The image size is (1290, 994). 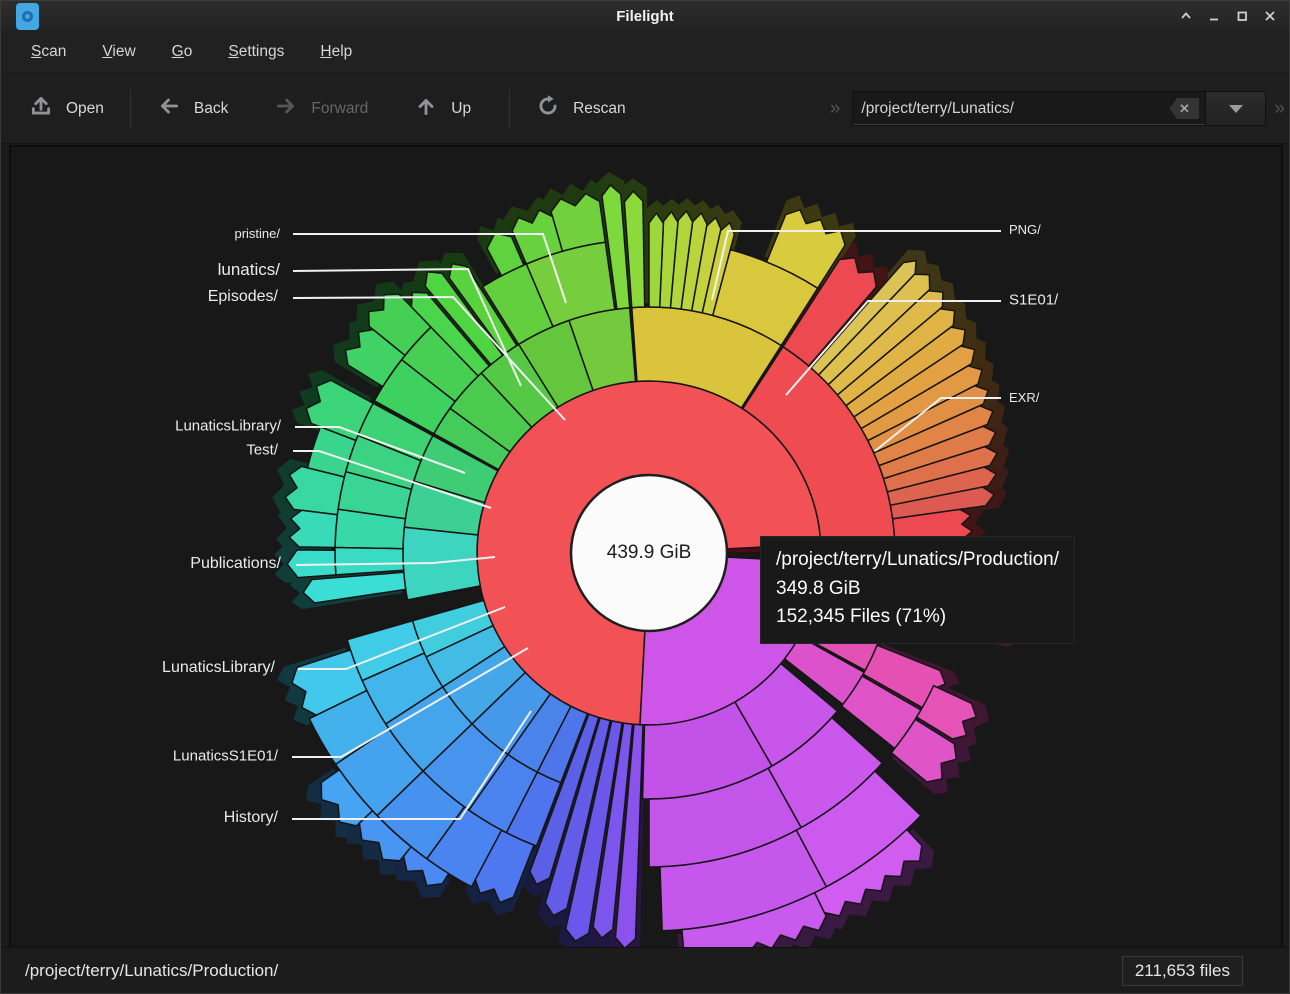 I want to click on chevron-down-icon, so click(x=1235, y=108).